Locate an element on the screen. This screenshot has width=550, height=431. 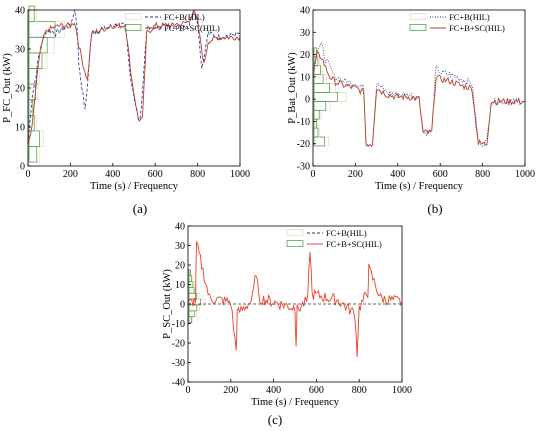
y-tick-label: -40 is located at coordinates (178, 383).